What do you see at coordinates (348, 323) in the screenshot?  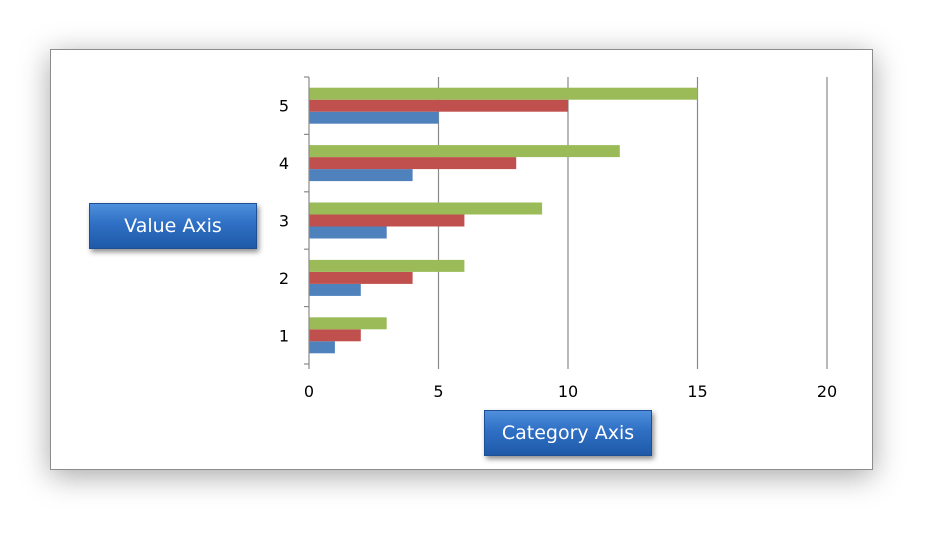 I see `bar-cat1-series3` at bounding box center [348, 323].